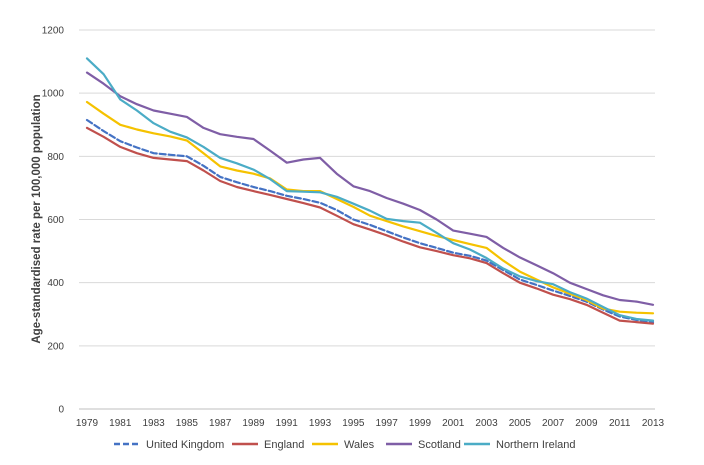  Describe the element at coordinates (653, 423) in the screenshot. I see `x-tick-label: 2013` at that location.